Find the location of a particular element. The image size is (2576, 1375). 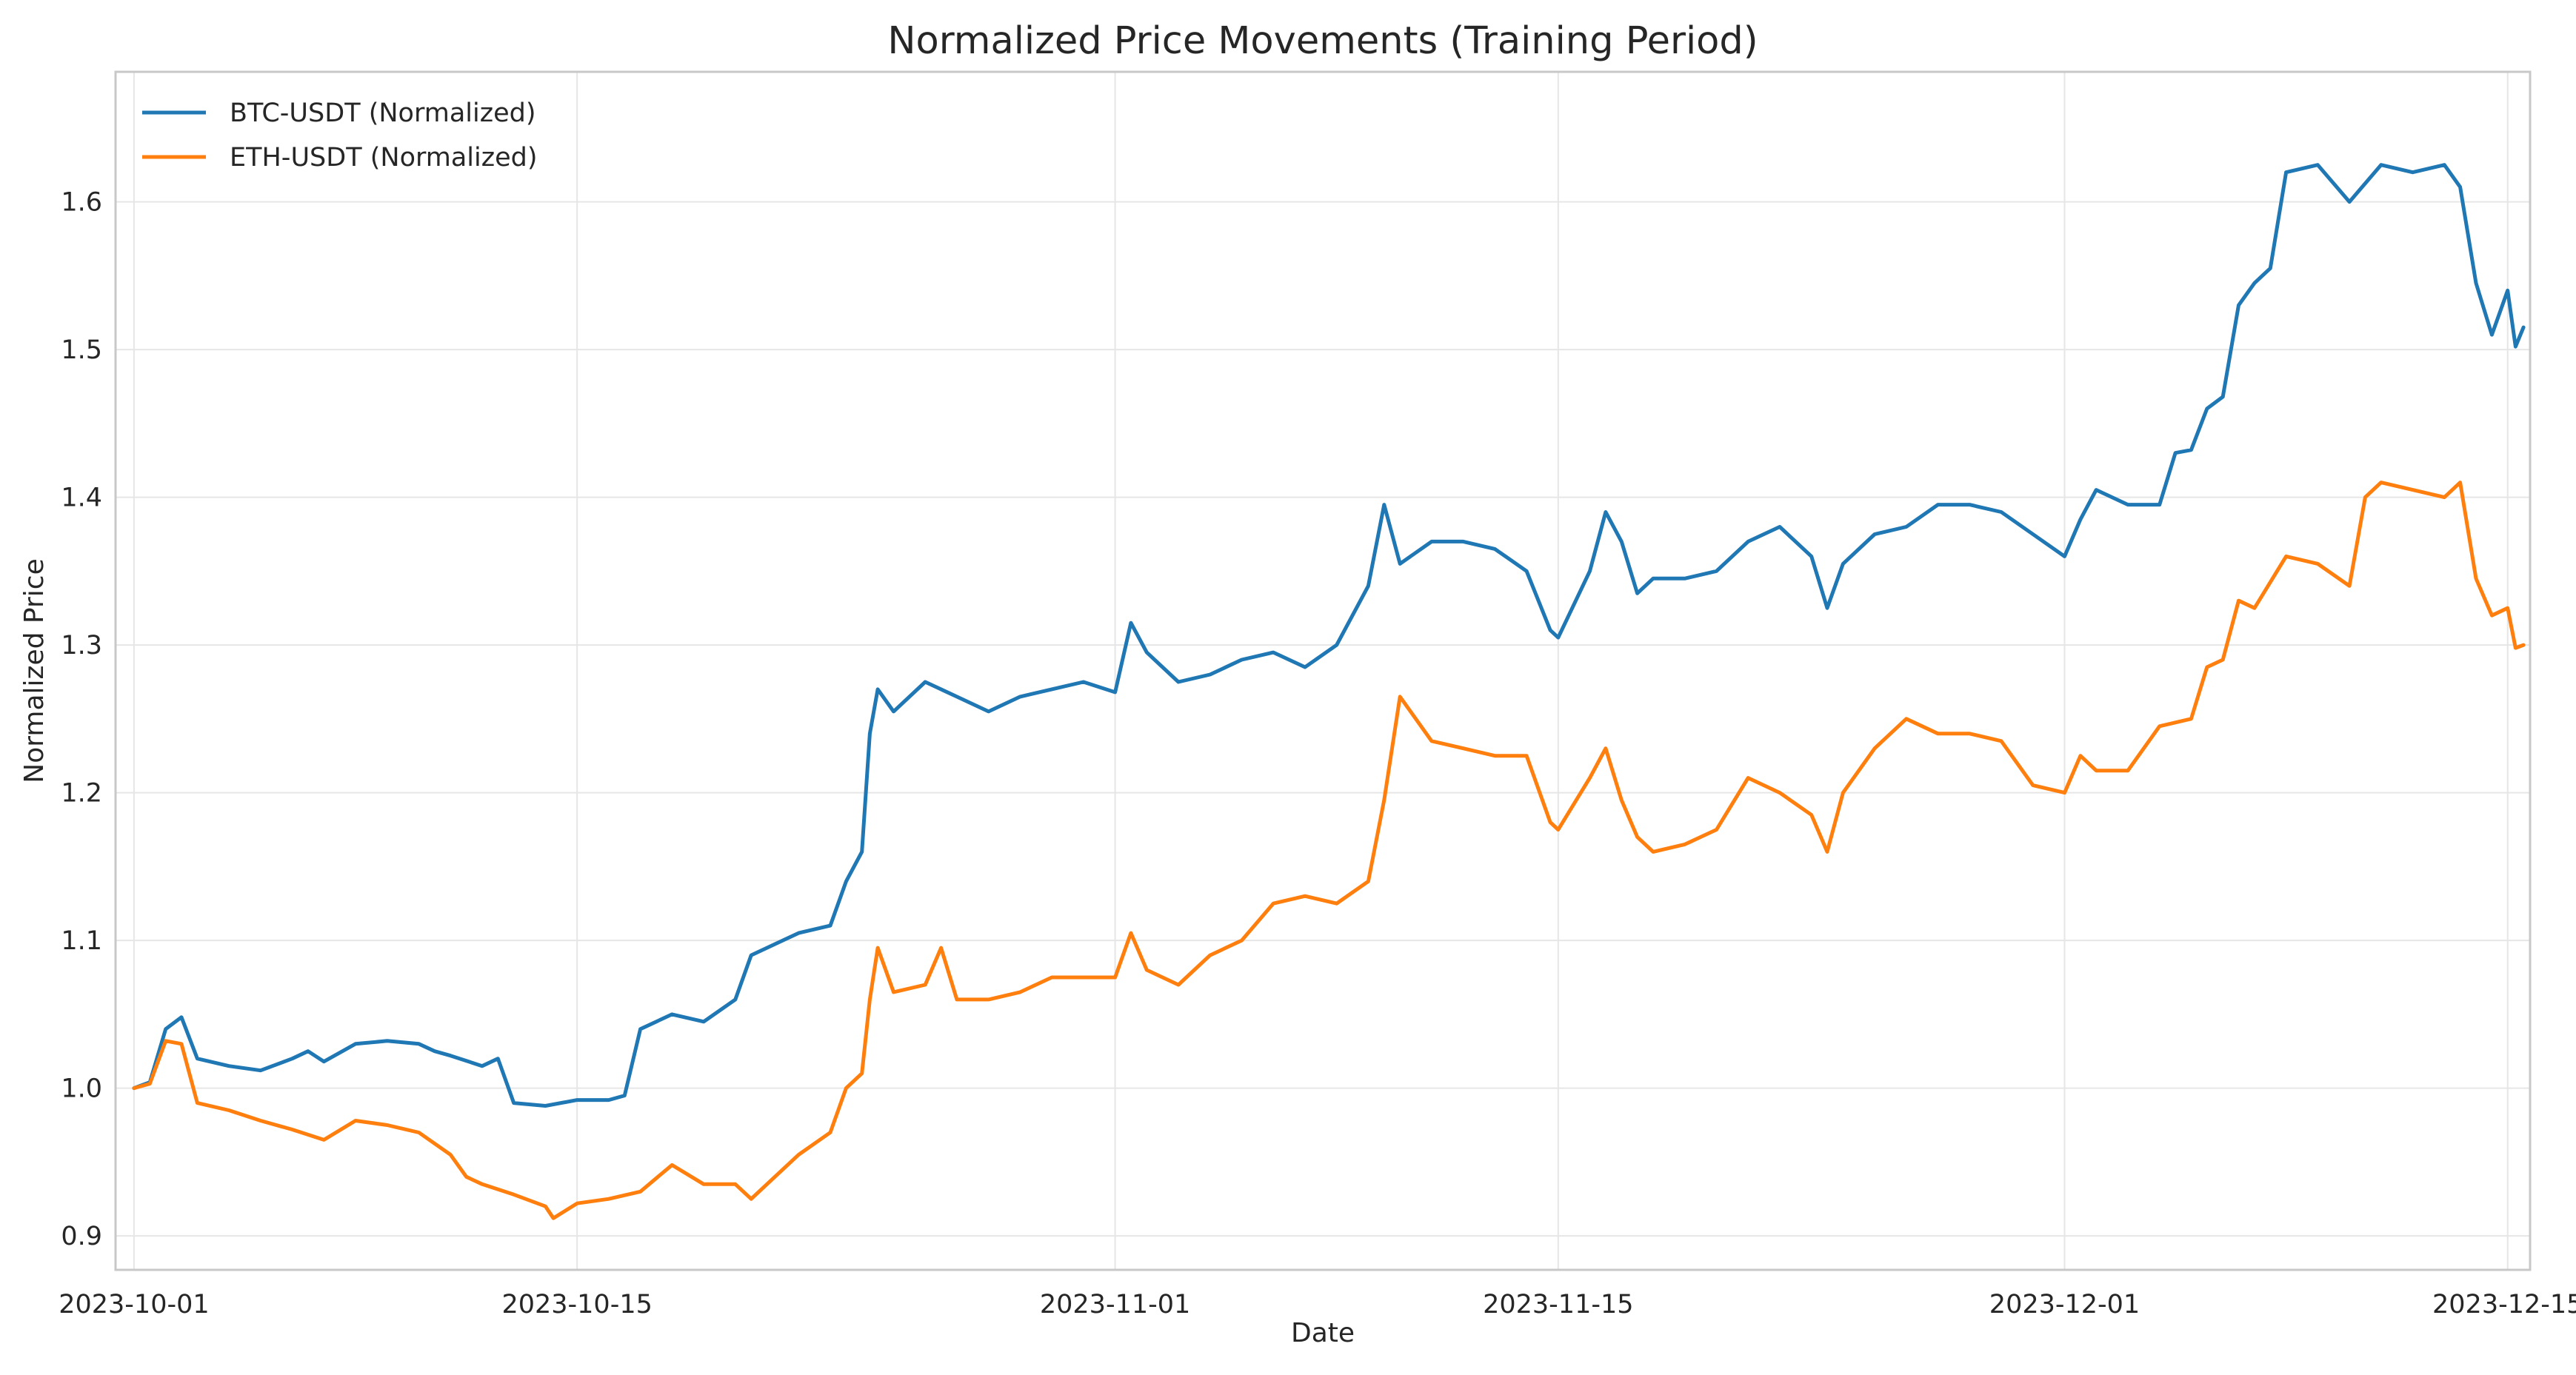

x-tick-label: 2023-10-15 is located at coordinates (576, 1304).